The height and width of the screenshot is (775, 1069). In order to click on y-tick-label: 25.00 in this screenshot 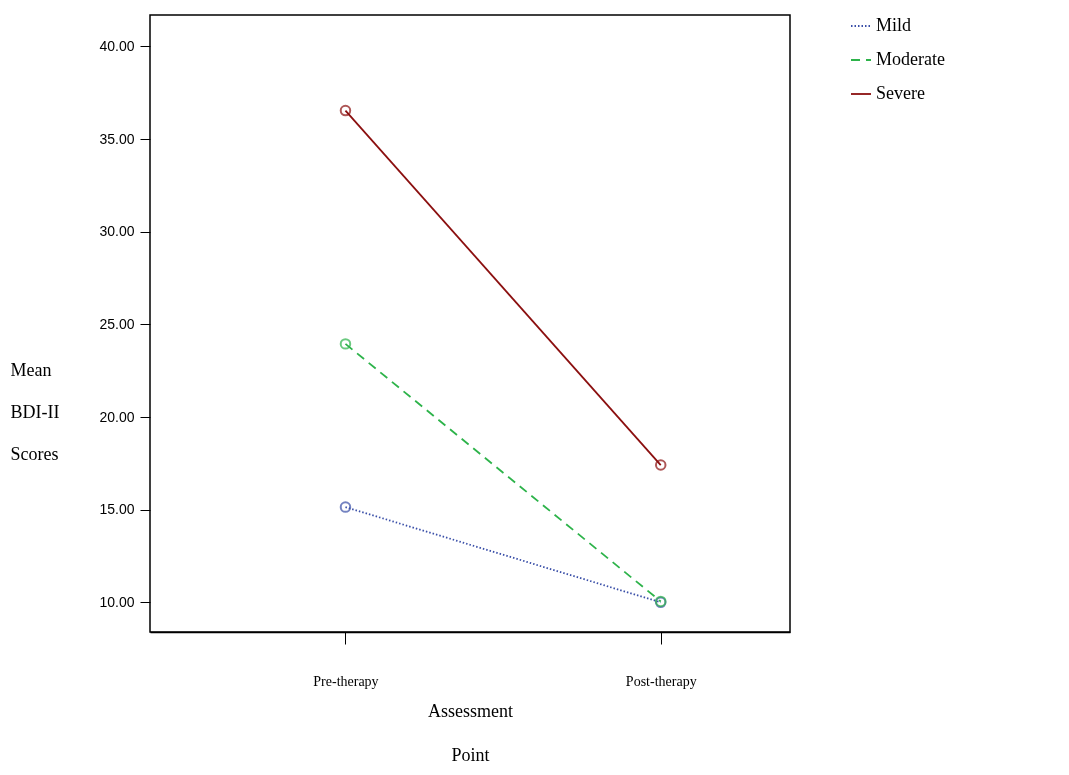, I will do `click(117, 323)`.